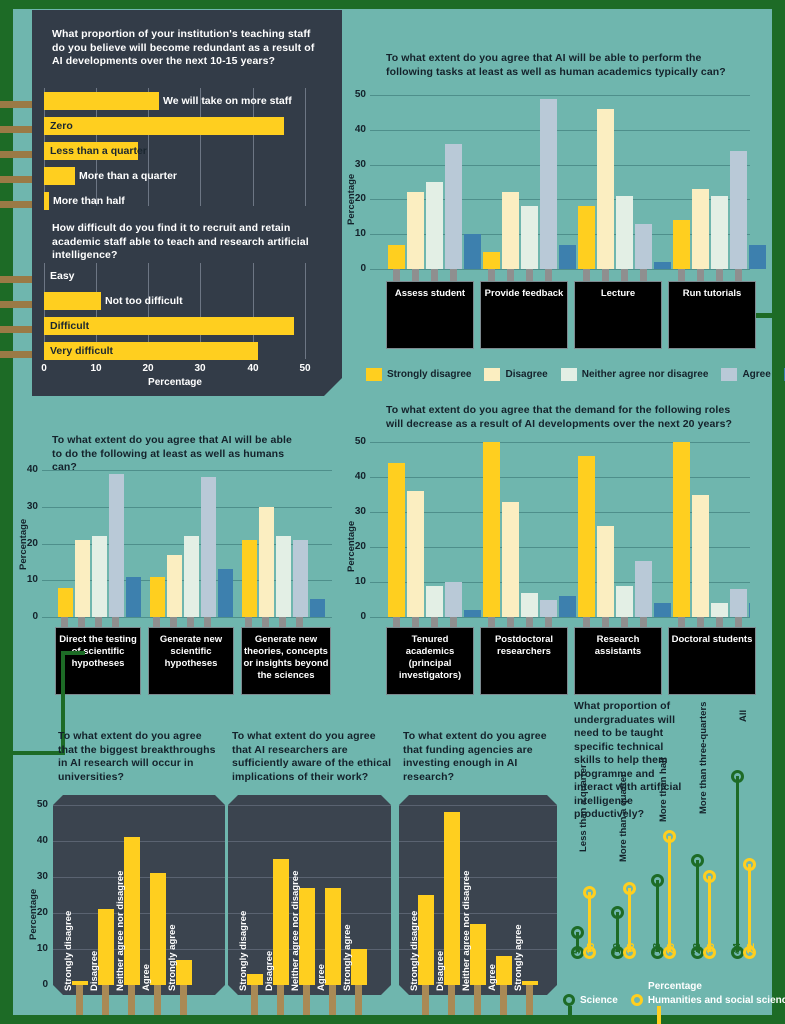 This screenshot has height=1024, width=785. Describe the element at coordinates (703, 757) in the screenshot. I see `lollipop-category-label: More than three-quarters` at that location.